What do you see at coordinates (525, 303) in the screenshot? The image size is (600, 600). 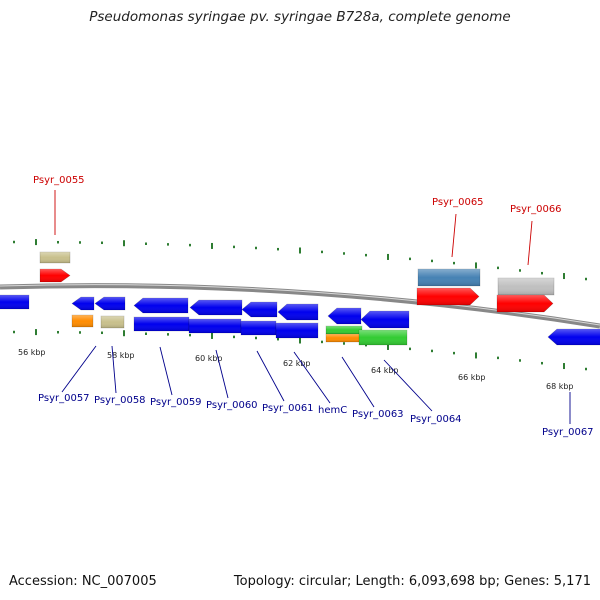 I see `feature-psyr-0066-gene-shine` at bounding box center [525, 303].